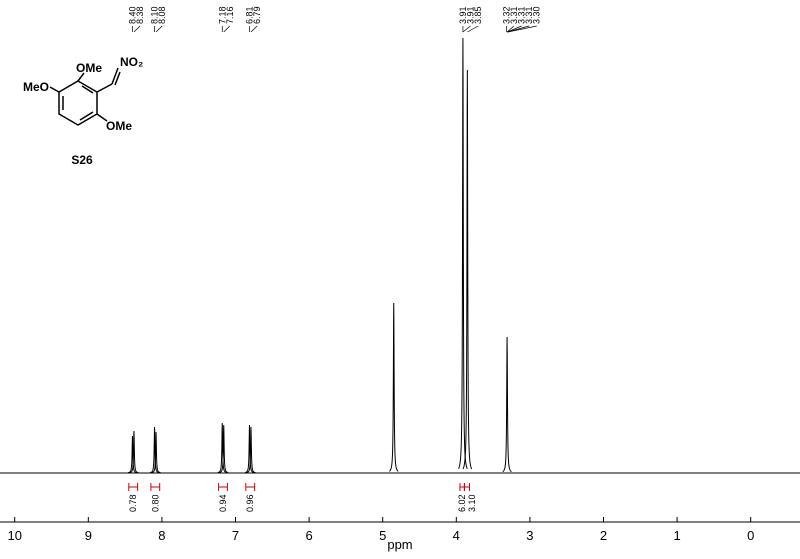  What do you see at coordinates (506, 15) in the screenshot?
I see `peak-label: 3.32` at bounding box center [506, 15].